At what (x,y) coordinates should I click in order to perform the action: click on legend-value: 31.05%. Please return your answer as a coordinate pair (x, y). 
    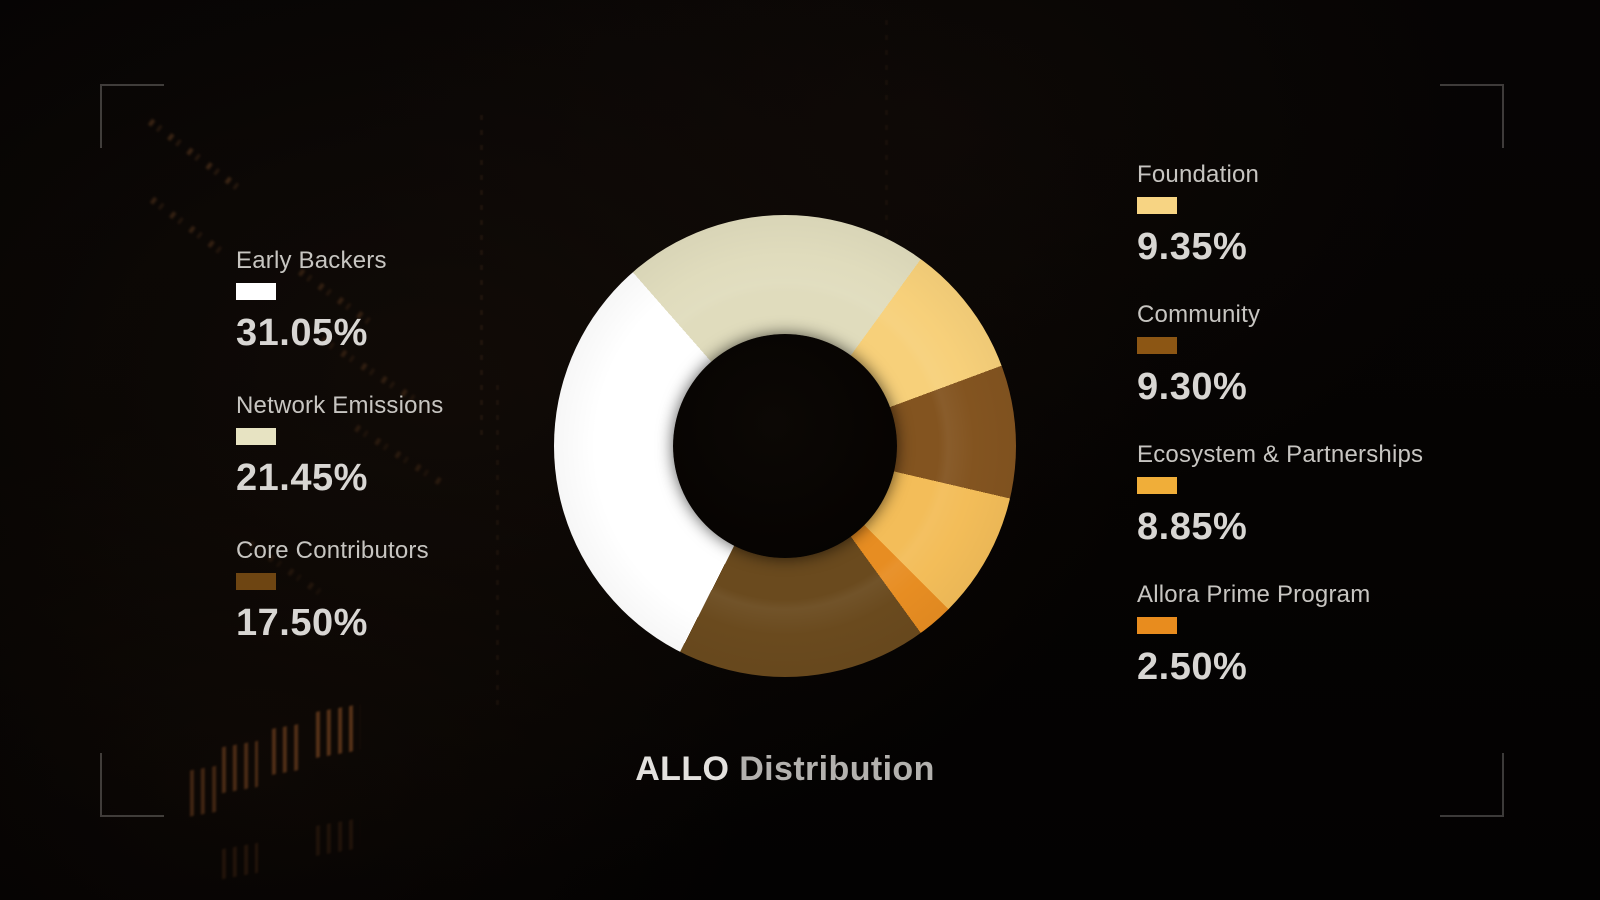
    Looking at the image, I should click on (302, 333).